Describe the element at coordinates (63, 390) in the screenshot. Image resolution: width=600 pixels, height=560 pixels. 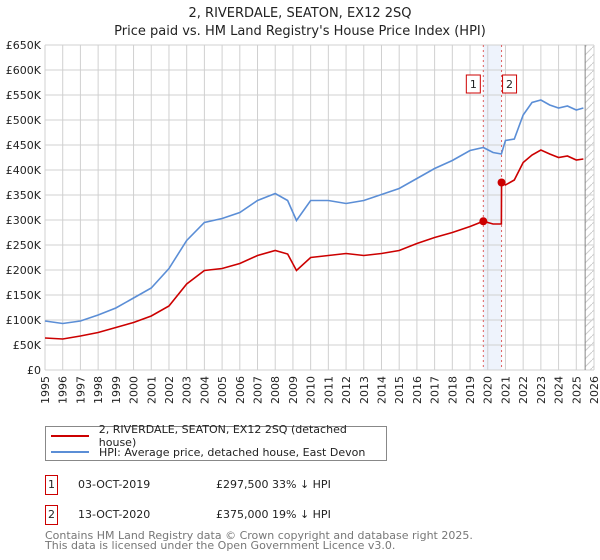
I see `x-tick-label: 1996` at that location.